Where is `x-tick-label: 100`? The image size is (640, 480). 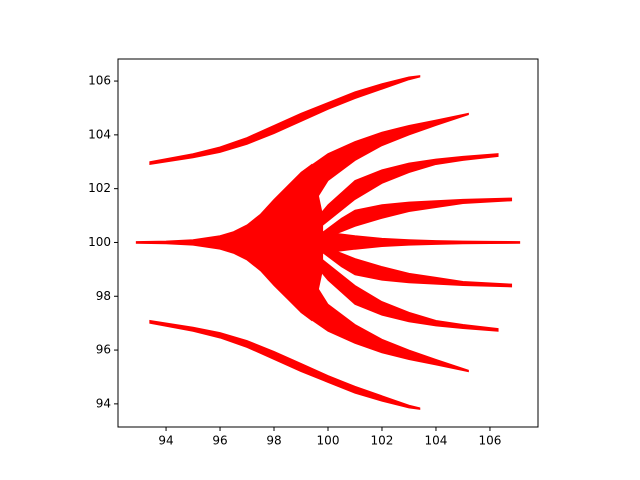
x-tick-label: 100 is located at coordinates (328, 441).